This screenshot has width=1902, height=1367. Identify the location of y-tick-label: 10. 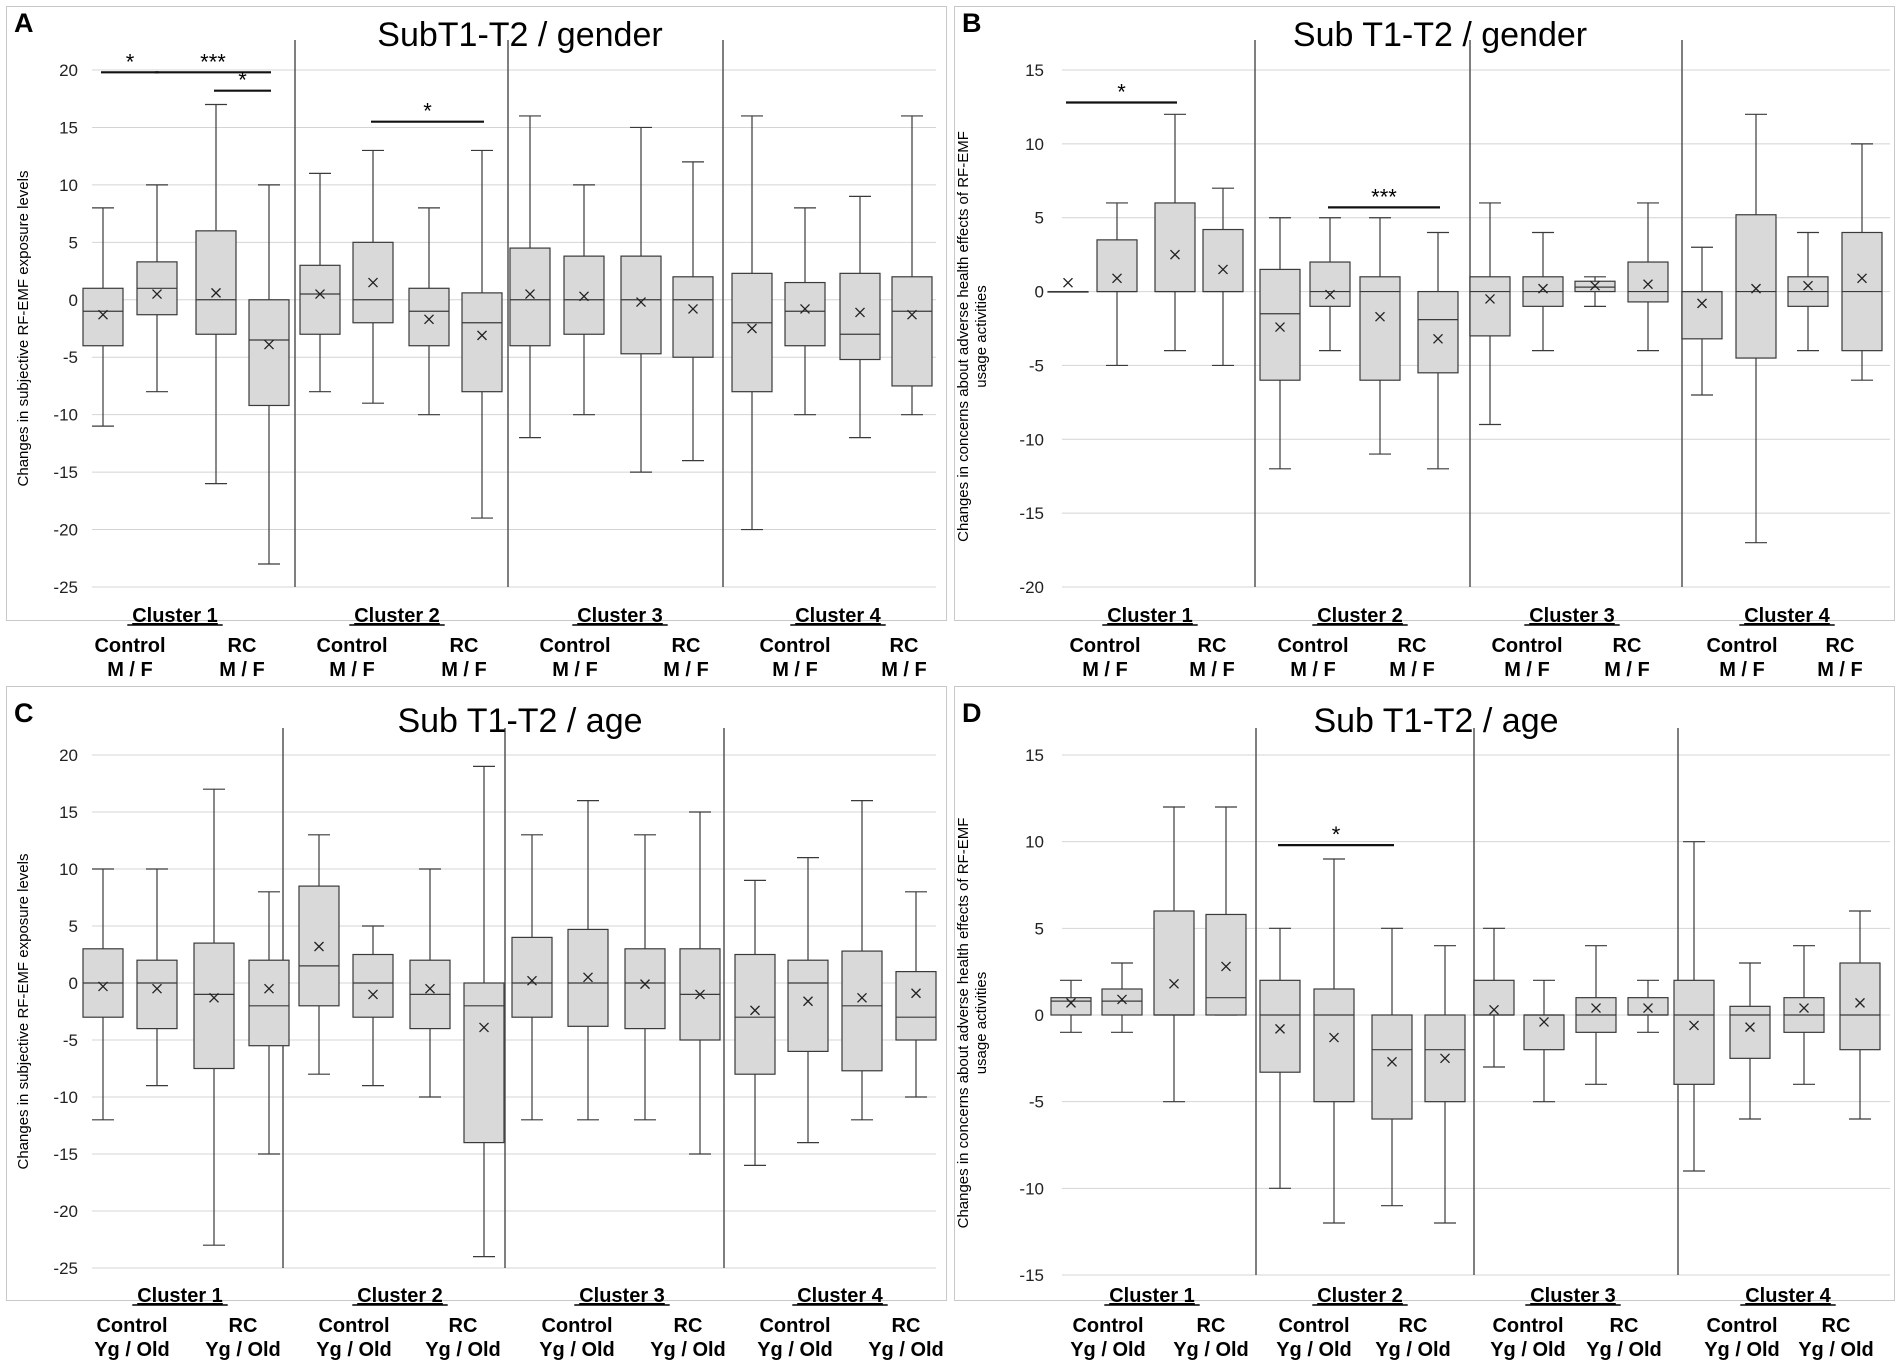
(68, 869).